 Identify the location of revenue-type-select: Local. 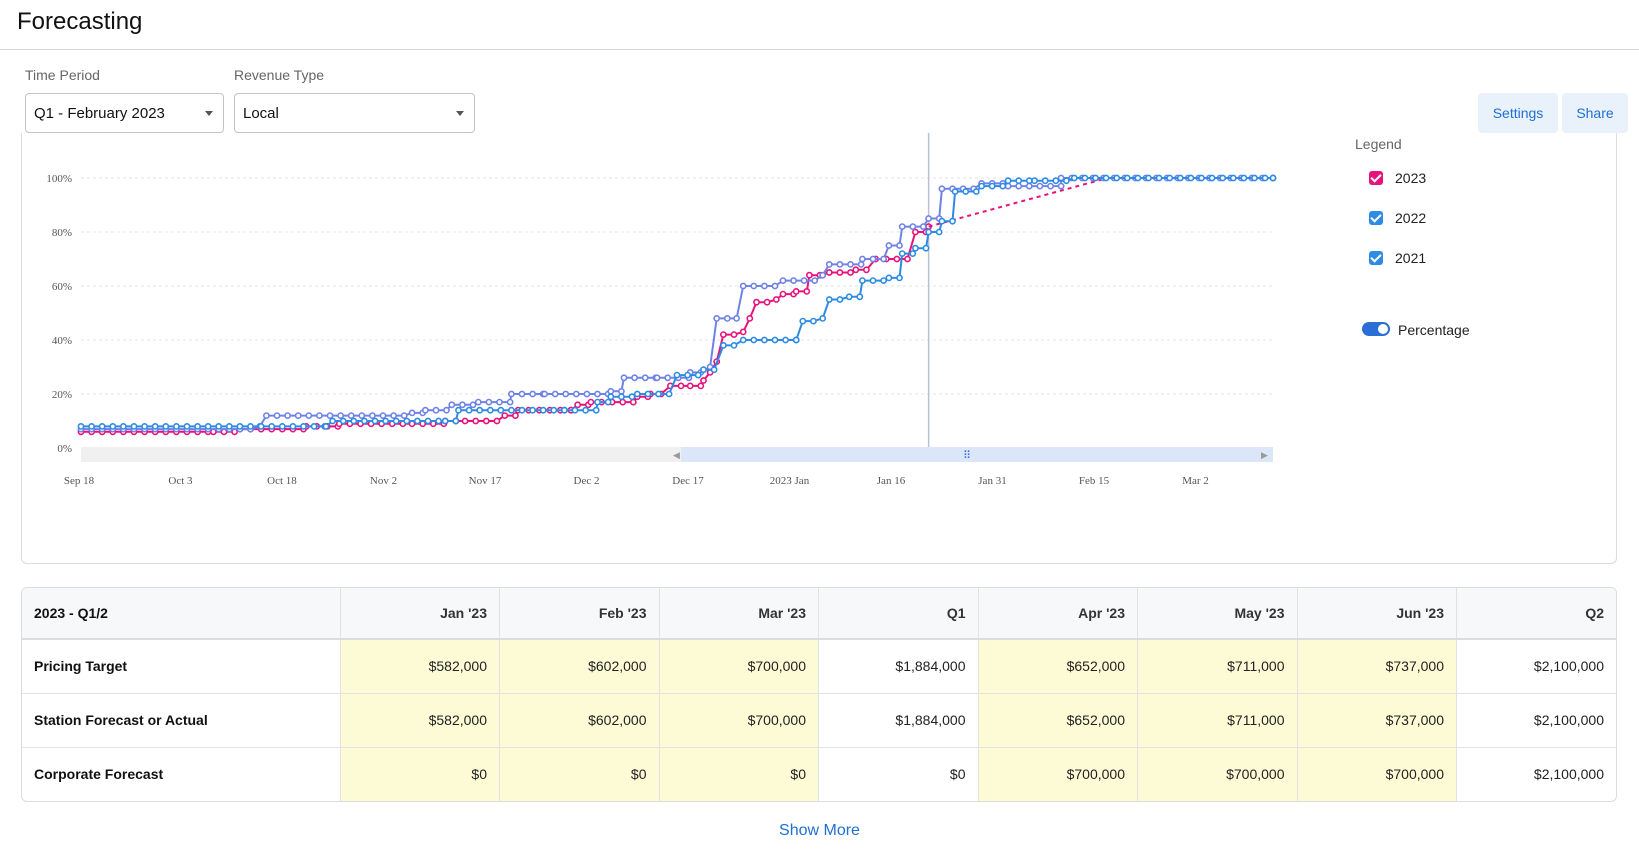
(354, 113).